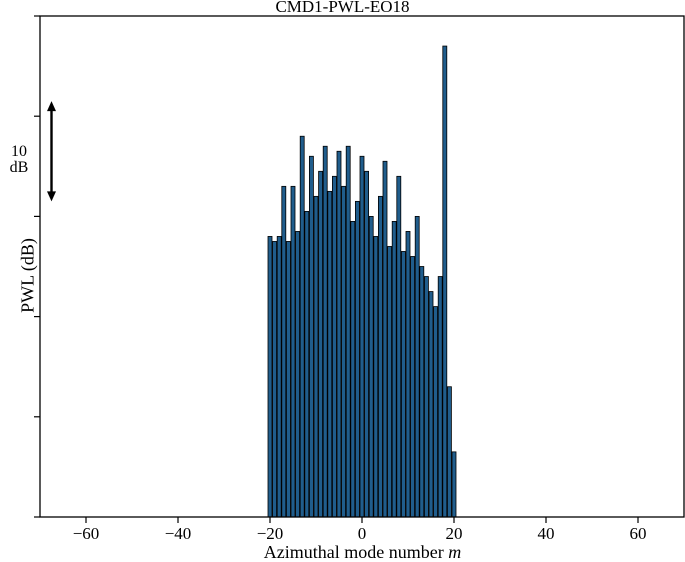 The image size is (685, 562). What do you see at coordinates (342, 8) in the screenshot?
I see `chart-title: CMD1-PWL-EO18` at bounding box center [342, 8].